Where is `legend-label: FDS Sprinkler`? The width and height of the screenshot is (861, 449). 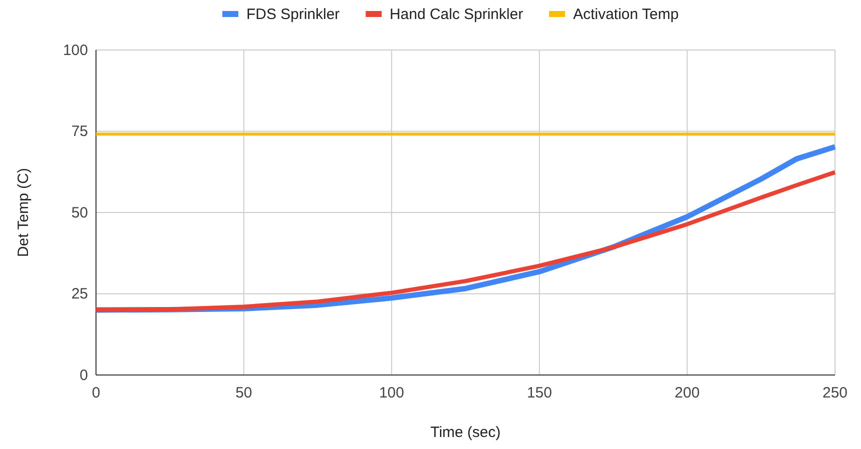
legend-label: FDS Sprinkler is located at coordinates (293, 14).